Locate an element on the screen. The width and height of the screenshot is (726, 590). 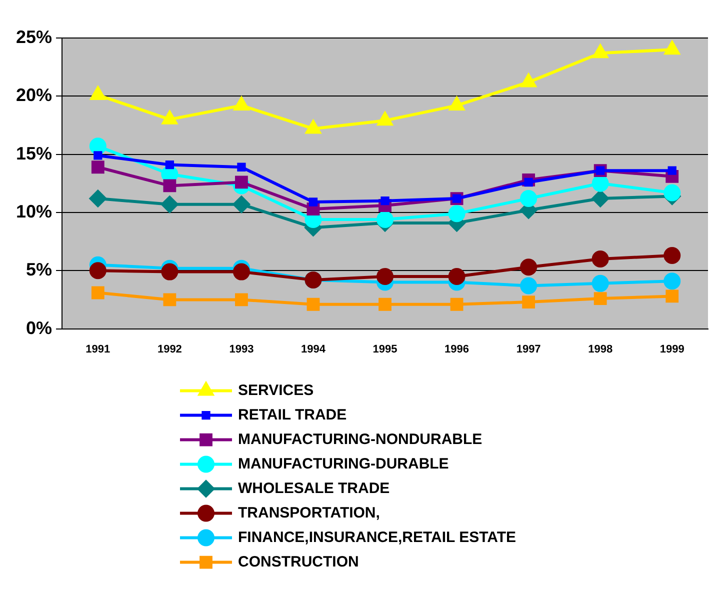
y-tick-label: 5% is located at coordinates (39, 270).